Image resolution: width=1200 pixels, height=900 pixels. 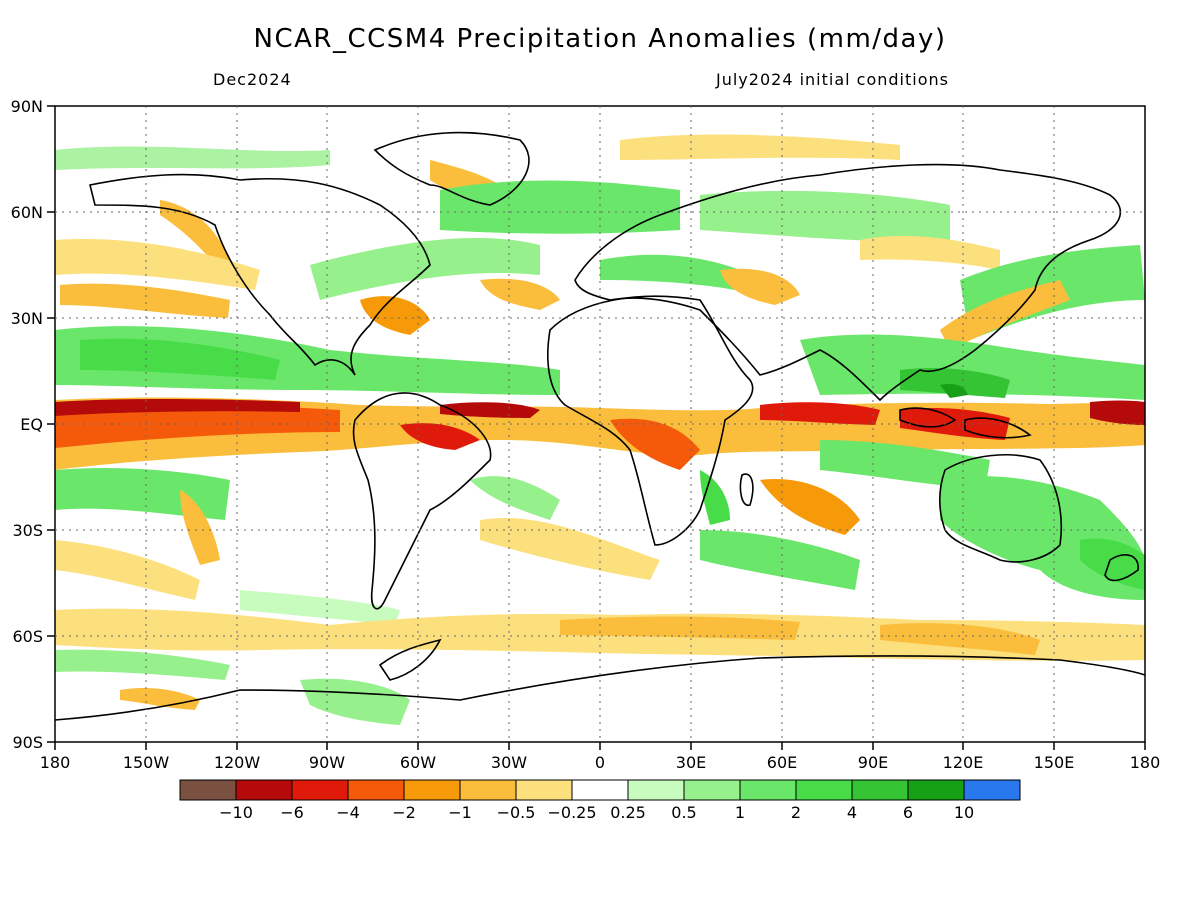 I want to click on colorbar-label: 10, so click(x=964, y=812).